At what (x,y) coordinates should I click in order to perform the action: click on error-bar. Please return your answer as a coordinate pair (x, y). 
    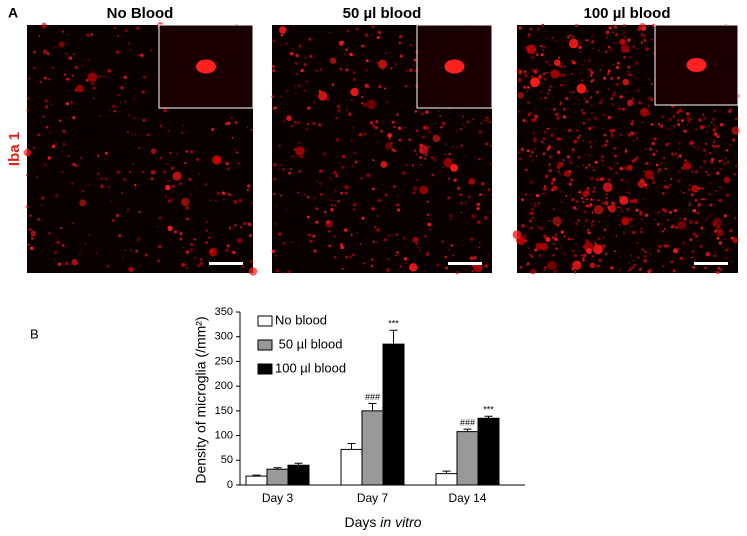
    Looking at the image, I should click on (446, 472).